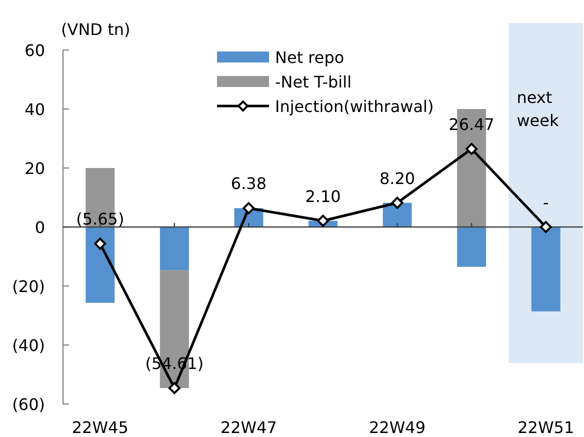 This screenshot has width=584, height=437. I want to click on y-tick-label: 0, so click(39, 227).